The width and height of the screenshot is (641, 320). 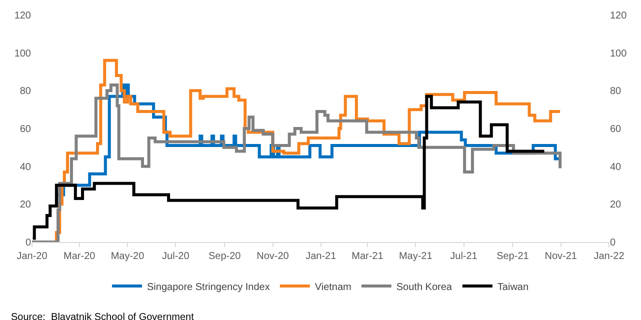 What do you see at coordinates (616, 92) in the screenshot?
I see `y2-tick-label: 80` at bounding box center [616, 92].